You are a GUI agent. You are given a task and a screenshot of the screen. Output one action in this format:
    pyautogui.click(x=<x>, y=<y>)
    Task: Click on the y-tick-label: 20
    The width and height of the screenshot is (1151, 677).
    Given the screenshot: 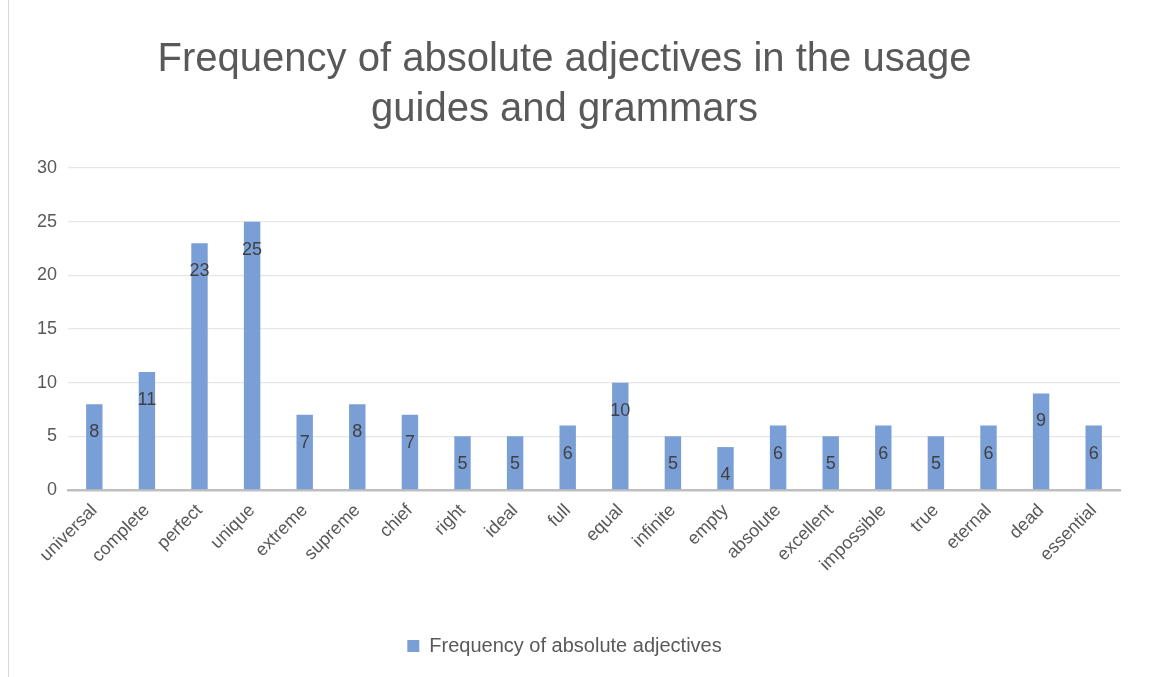 What is the action you would take?
    pyautogui.click(x=46, y=274)
    